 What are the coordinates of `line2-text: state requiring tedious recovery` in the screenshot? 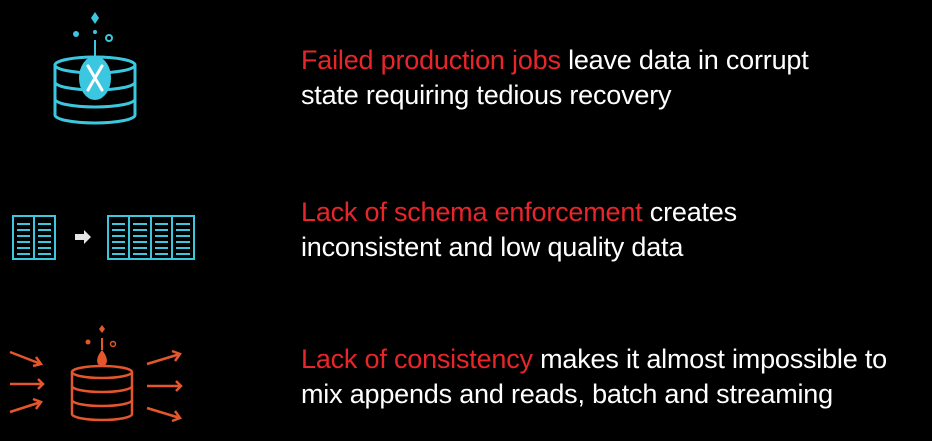 It's located at (486, 95).